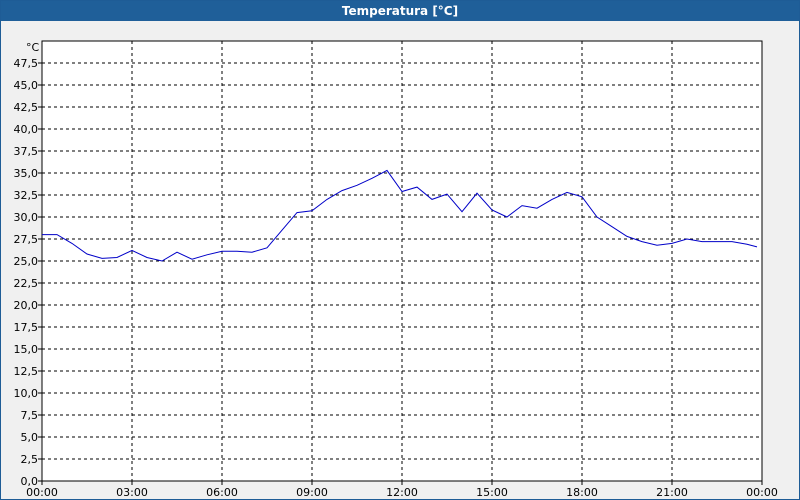 Image resolution: width=800 pixels, height=500 pixels. I want to click on y-tick-label: 30,0, so click(26, 217).